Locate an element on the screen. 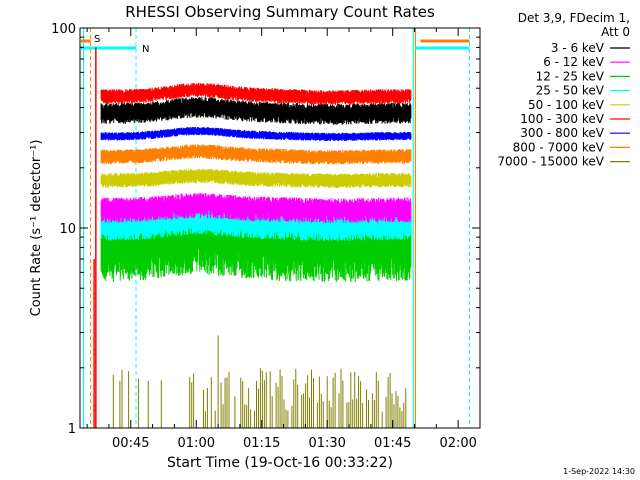 The width and height of the screenshot is (640, 480). legend-label: 12 - 25 keV is located at coordinates (570, 76).